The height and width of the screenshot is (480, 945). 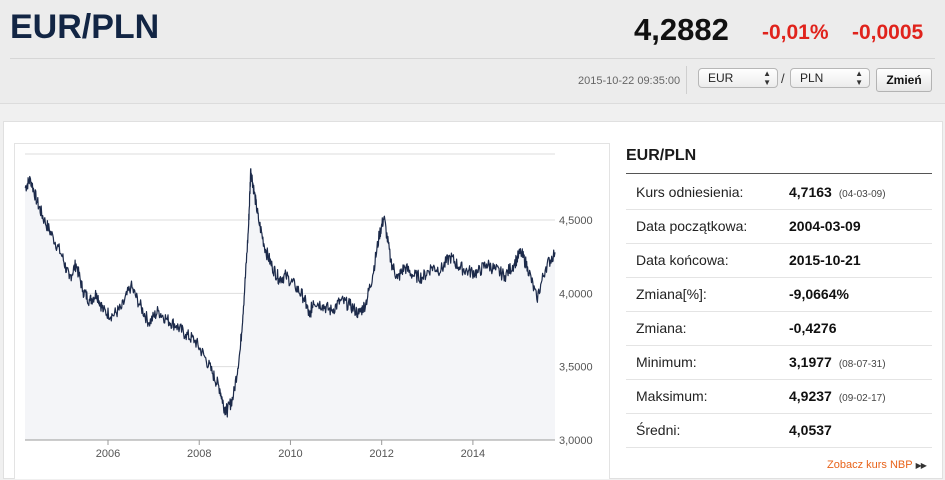 I want to click on stats-row: Kurs odniesienia: 4,7163 (04-03-09), so click(x=779, y=192).